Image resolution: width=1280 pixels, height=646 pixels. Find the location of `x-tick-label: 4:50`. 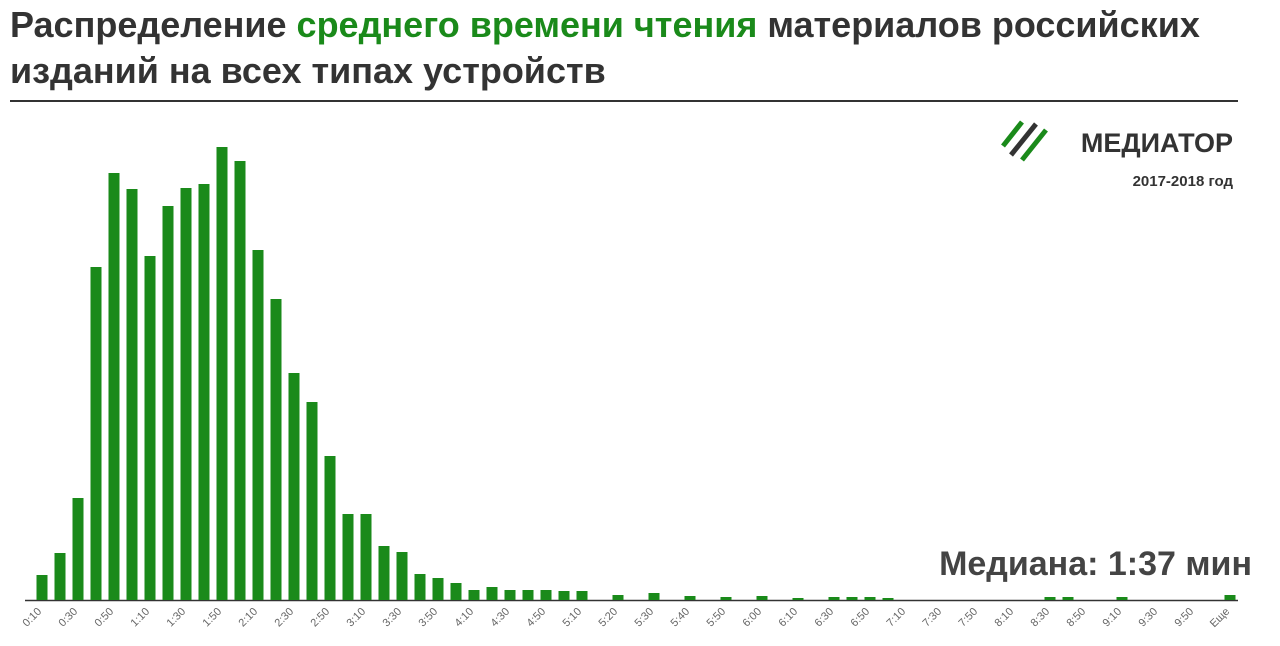

x-tick-label: 4:50 is located at coordinates (537, 618).